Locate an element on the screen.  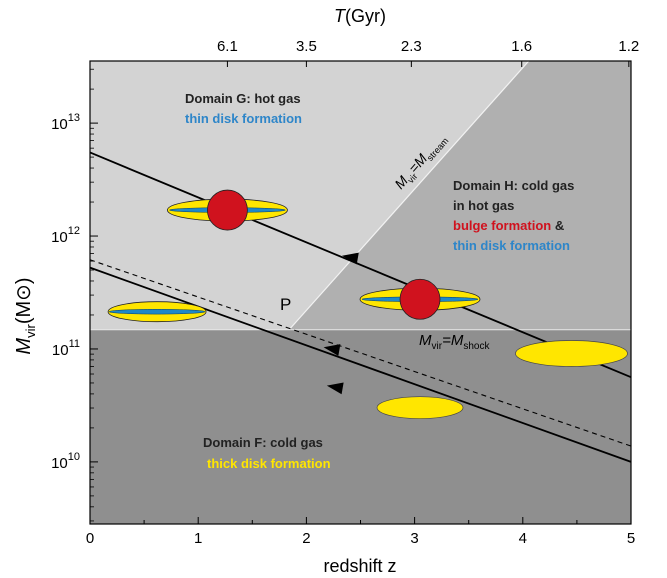
top-axis-unit: (Gyr) is located at coordinates (365, 16).